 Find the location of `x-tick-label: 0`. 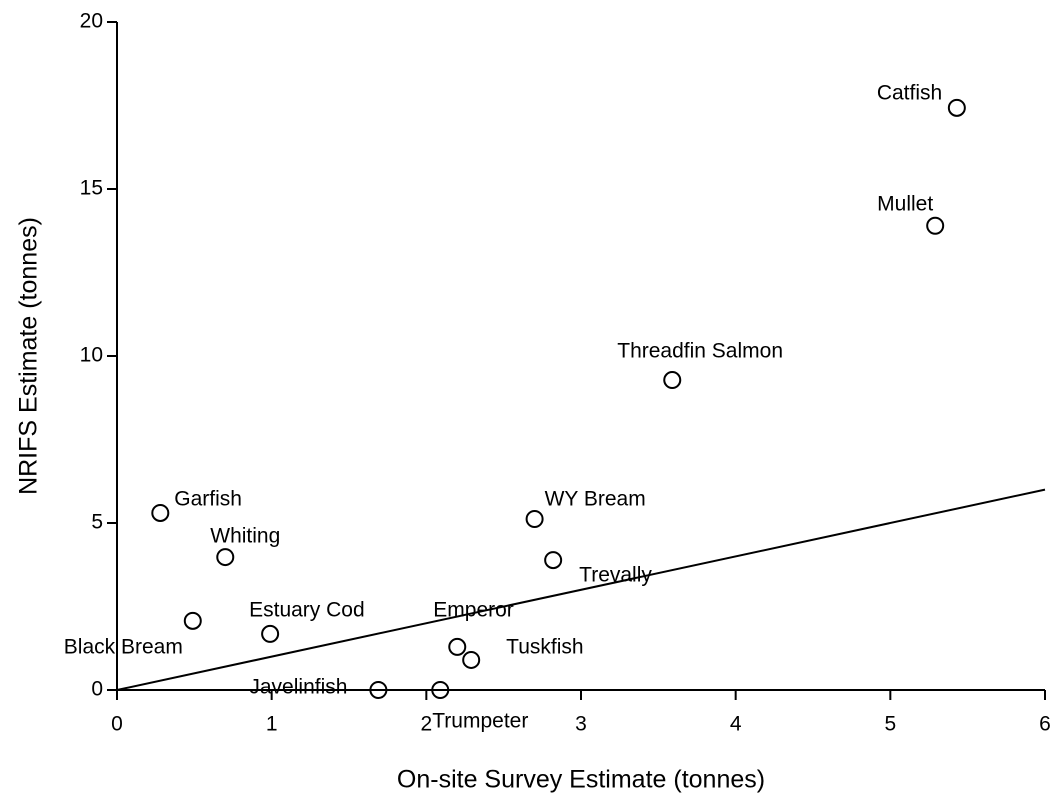

x-tick-label: 0 is located at coordinates (117, 724).